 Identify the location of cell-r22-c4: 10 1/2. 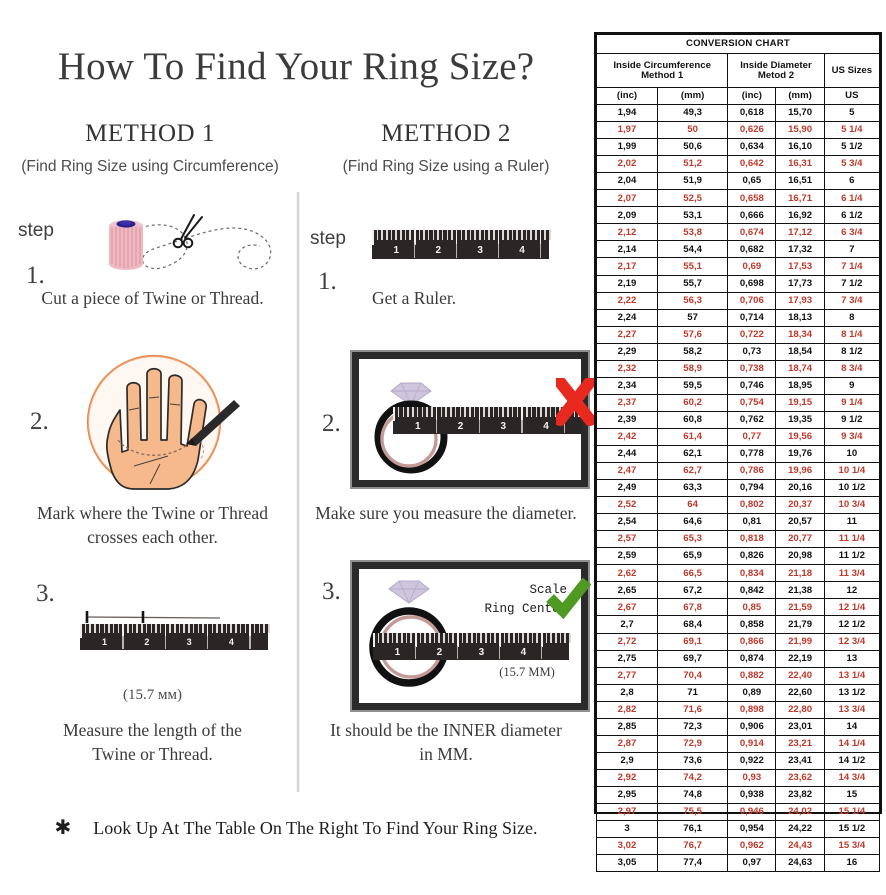
(852, 488).